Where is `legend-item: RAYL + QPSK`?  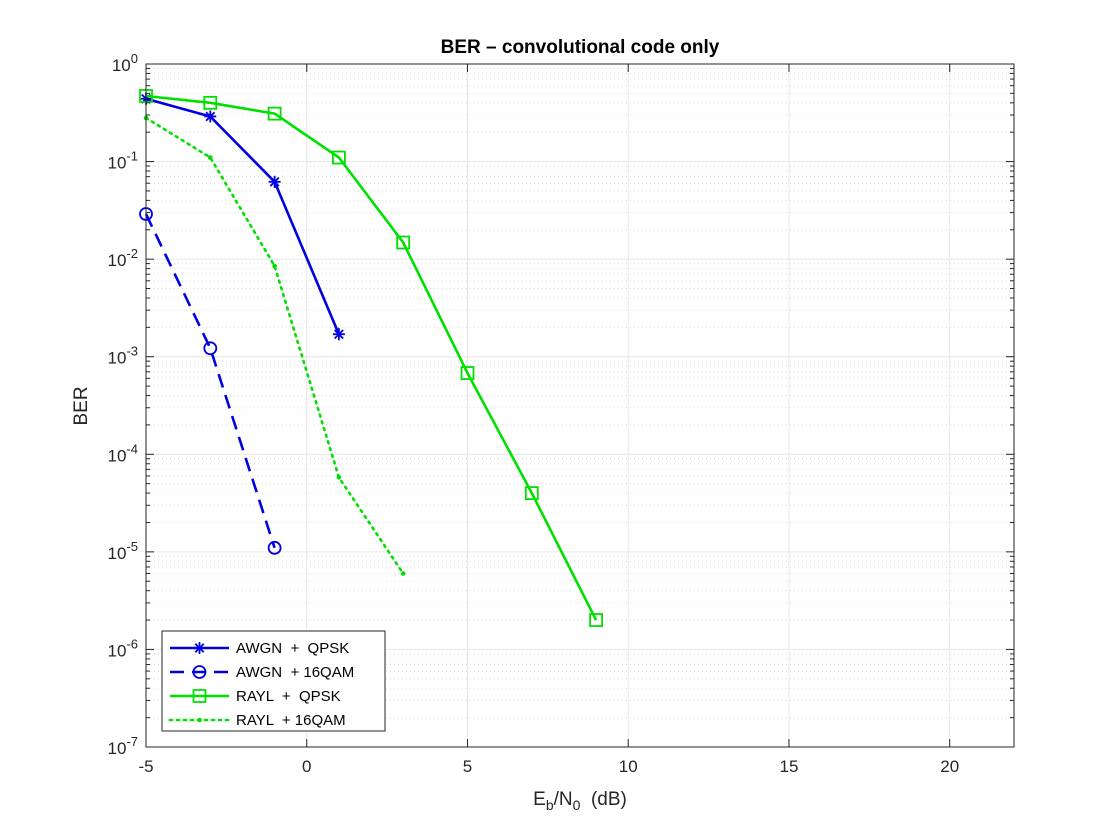
legend-item: RAYL + QPSK is located at coordinates (255, 696).